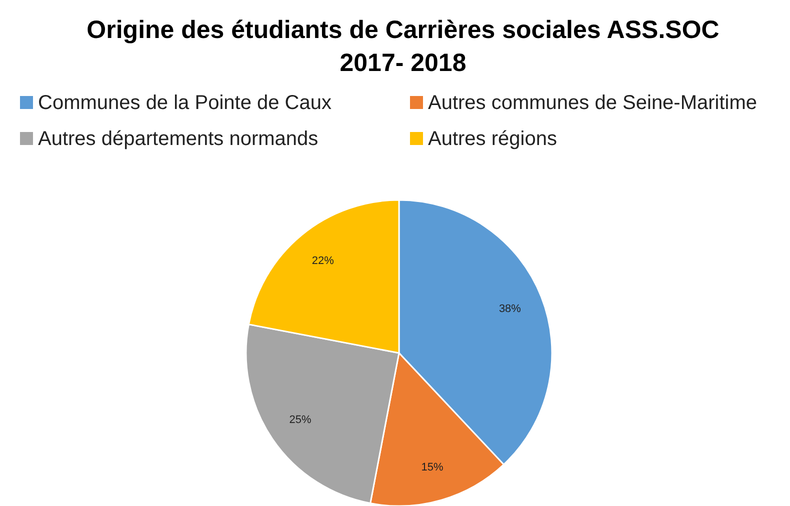  What do you see at coordinates (323, 260) in the screenshot?
I see `data-label: 22%` at bounding box center [323, 260].